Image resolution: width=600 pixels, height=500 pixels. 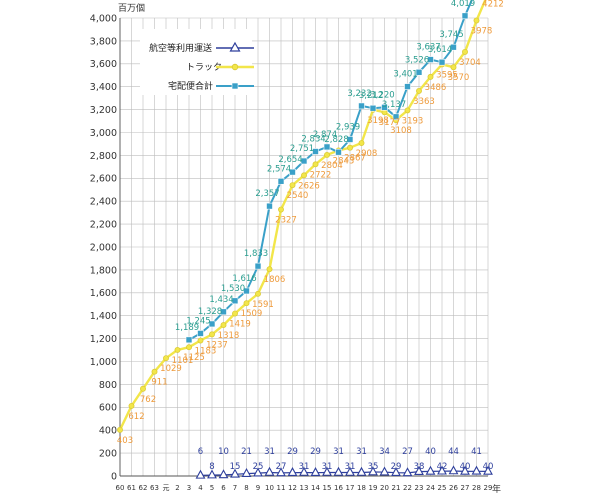 I want to click on data-label-total: 3,745, so click(x=451, y=35).